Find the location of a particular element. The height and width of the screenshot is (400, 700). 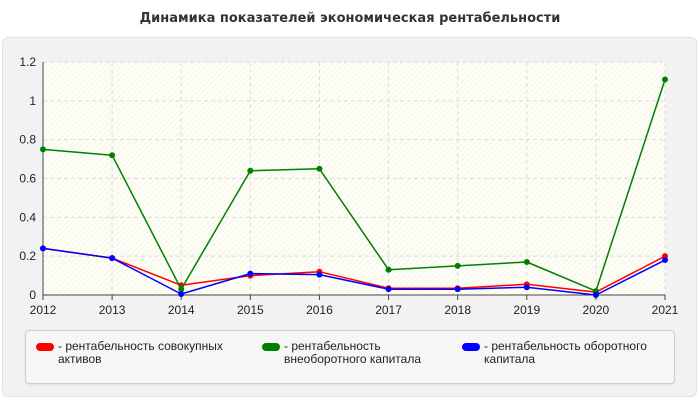

legend-label: - рентабельность внеоборотного капитала is located at coordinates (352, 352).